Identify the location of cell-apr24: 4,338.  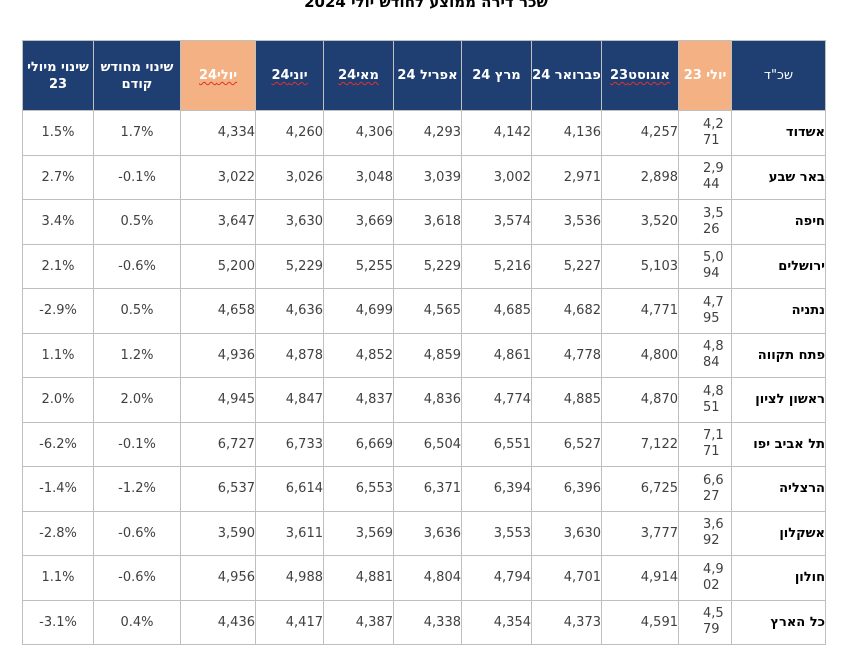
(427, 622).